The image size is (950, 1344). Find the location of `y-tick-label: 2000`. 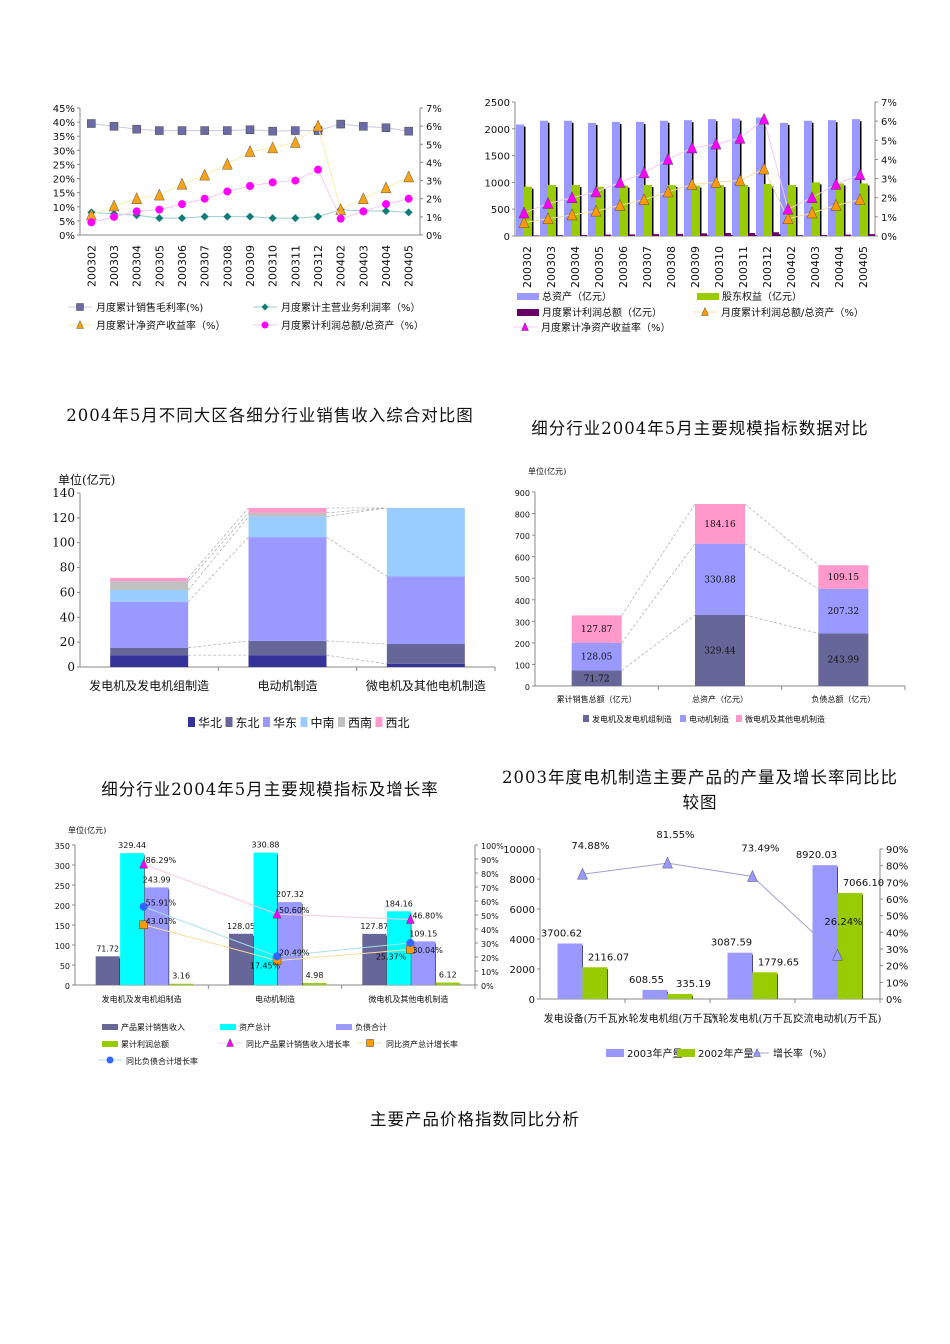

y-tick-label: 2000 is located at coordinates (522, 970).